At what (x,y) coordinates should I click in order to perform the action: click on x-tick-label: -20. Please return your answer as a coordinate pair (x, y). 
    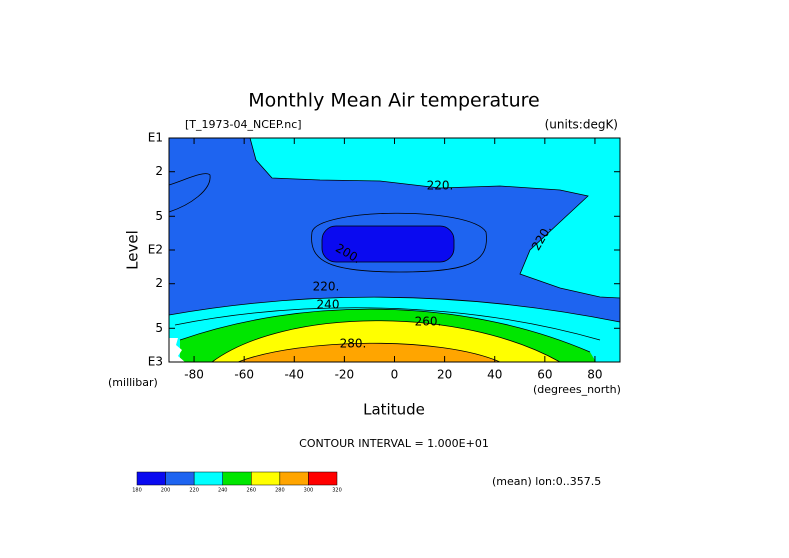
    Looking at the image, I should click on (345, 375).